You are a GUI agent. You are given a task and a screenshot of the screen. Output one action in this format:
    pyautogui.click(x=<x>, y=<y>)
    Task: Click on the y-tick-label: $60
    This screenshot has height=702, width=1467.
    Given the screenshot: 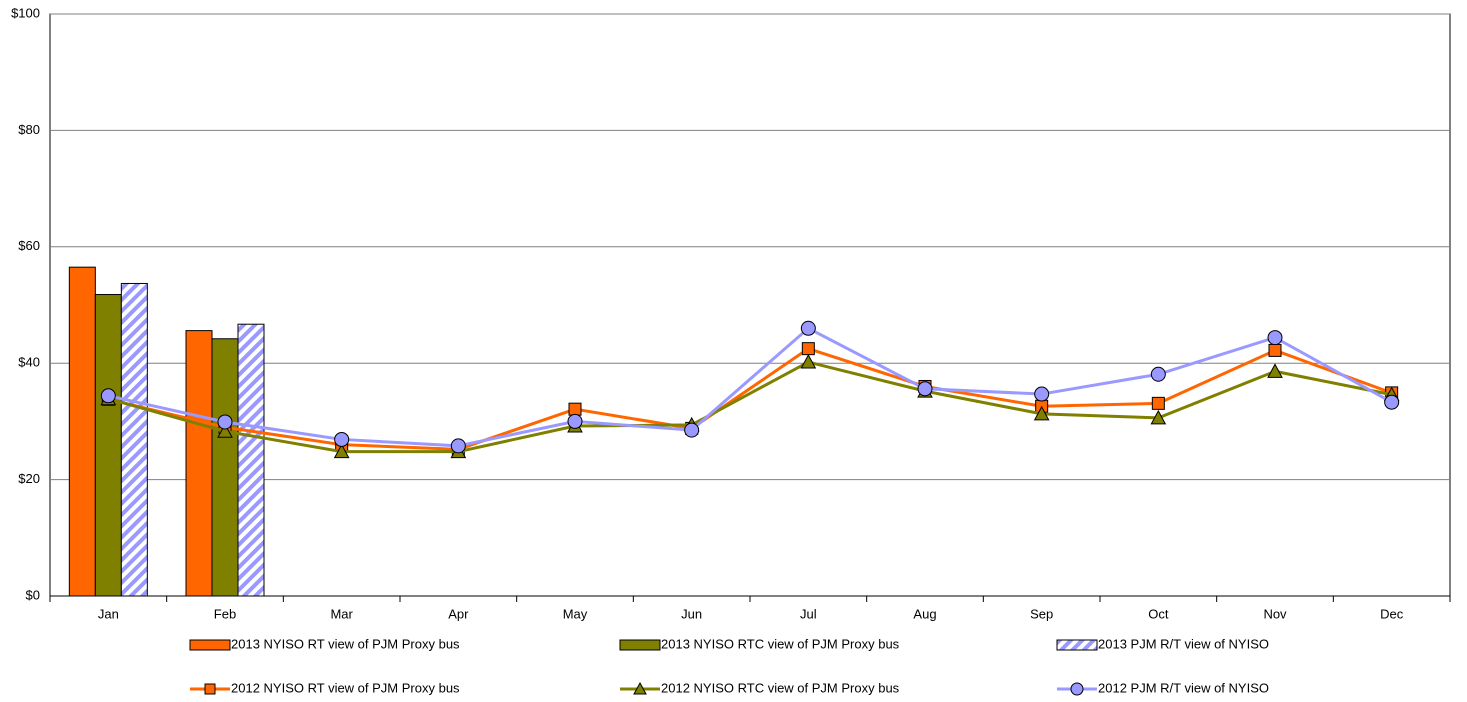 What is the action you would take?
    pyautogui.click(x=29, y=245)
    